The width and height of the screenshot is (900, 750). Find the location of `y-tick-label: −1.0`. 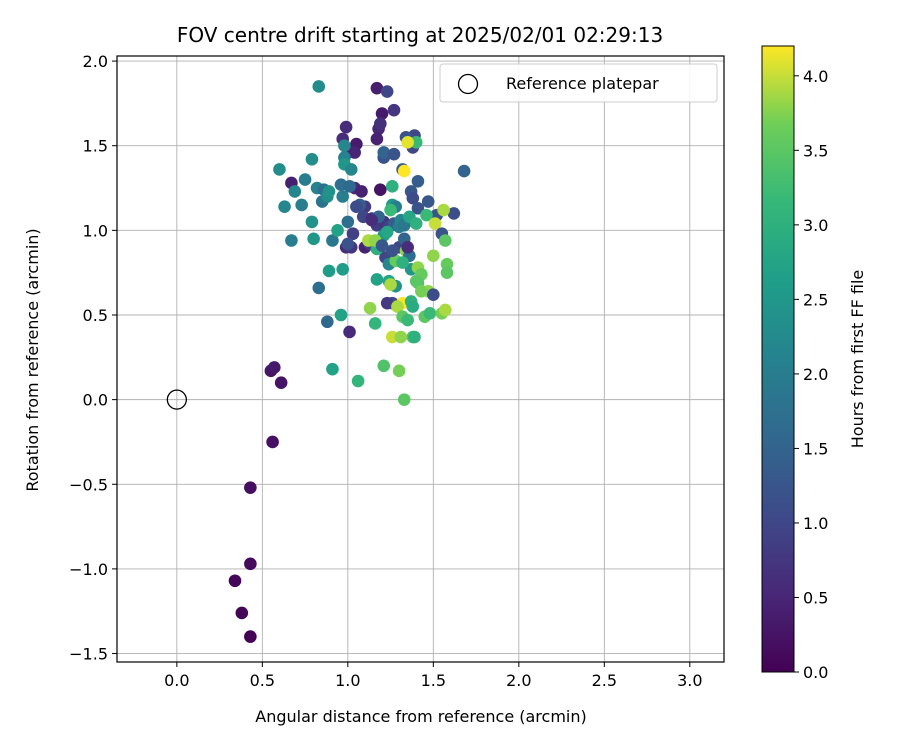

y-tick-label: −1.0 is located at coordinates (88, 569).